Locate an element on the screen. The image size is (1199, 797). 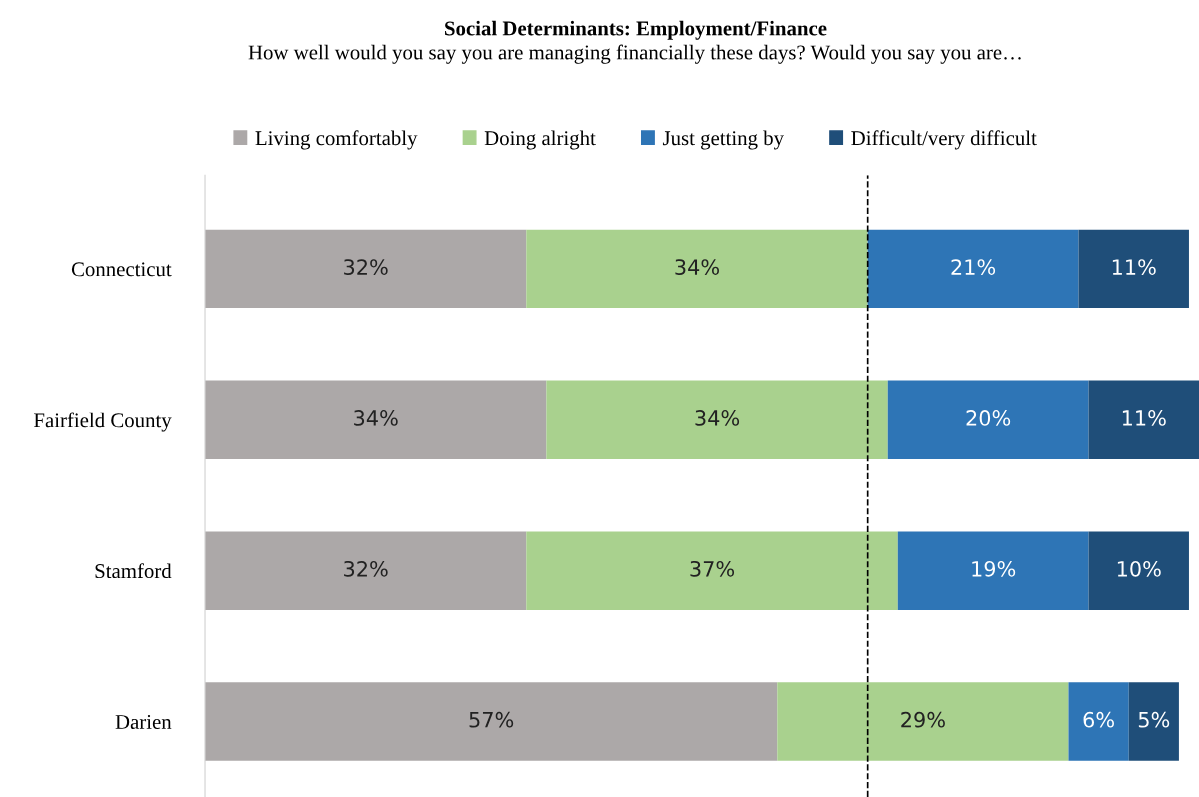
data-label: 20% is located at coordinates (988, 418).